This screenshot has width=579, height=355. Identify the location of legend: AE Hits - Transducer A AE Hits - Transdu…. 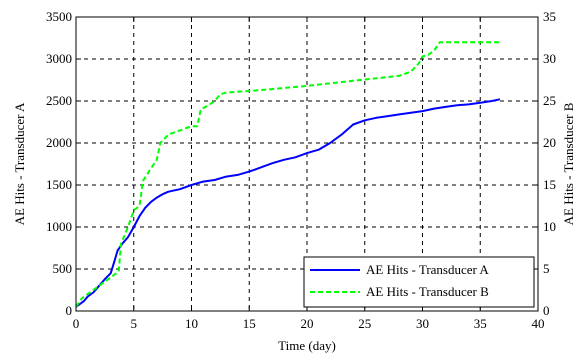
(419, 282).